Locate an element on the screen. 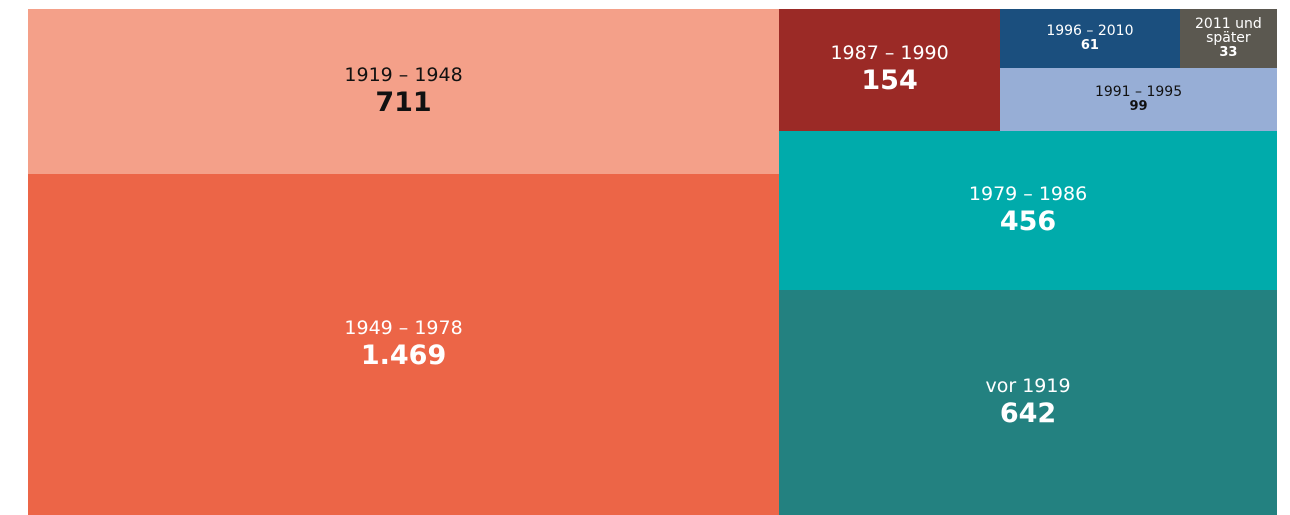  cell-value: 33 is located at coordinates (1228, 53).